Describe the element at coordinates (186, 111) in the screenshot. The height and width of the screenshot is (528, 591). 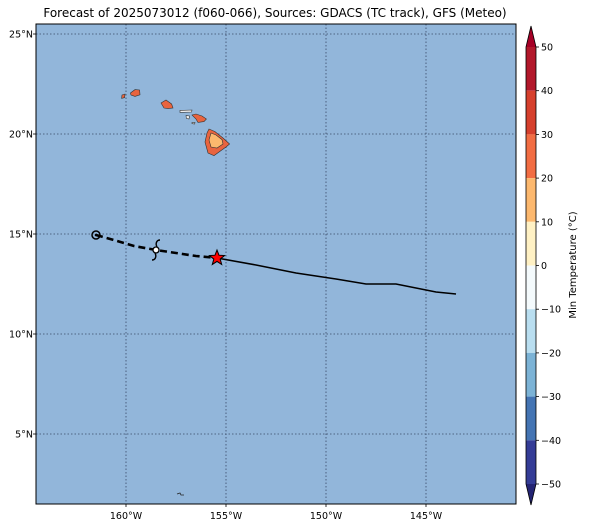
I see `island-molokai` at that location.